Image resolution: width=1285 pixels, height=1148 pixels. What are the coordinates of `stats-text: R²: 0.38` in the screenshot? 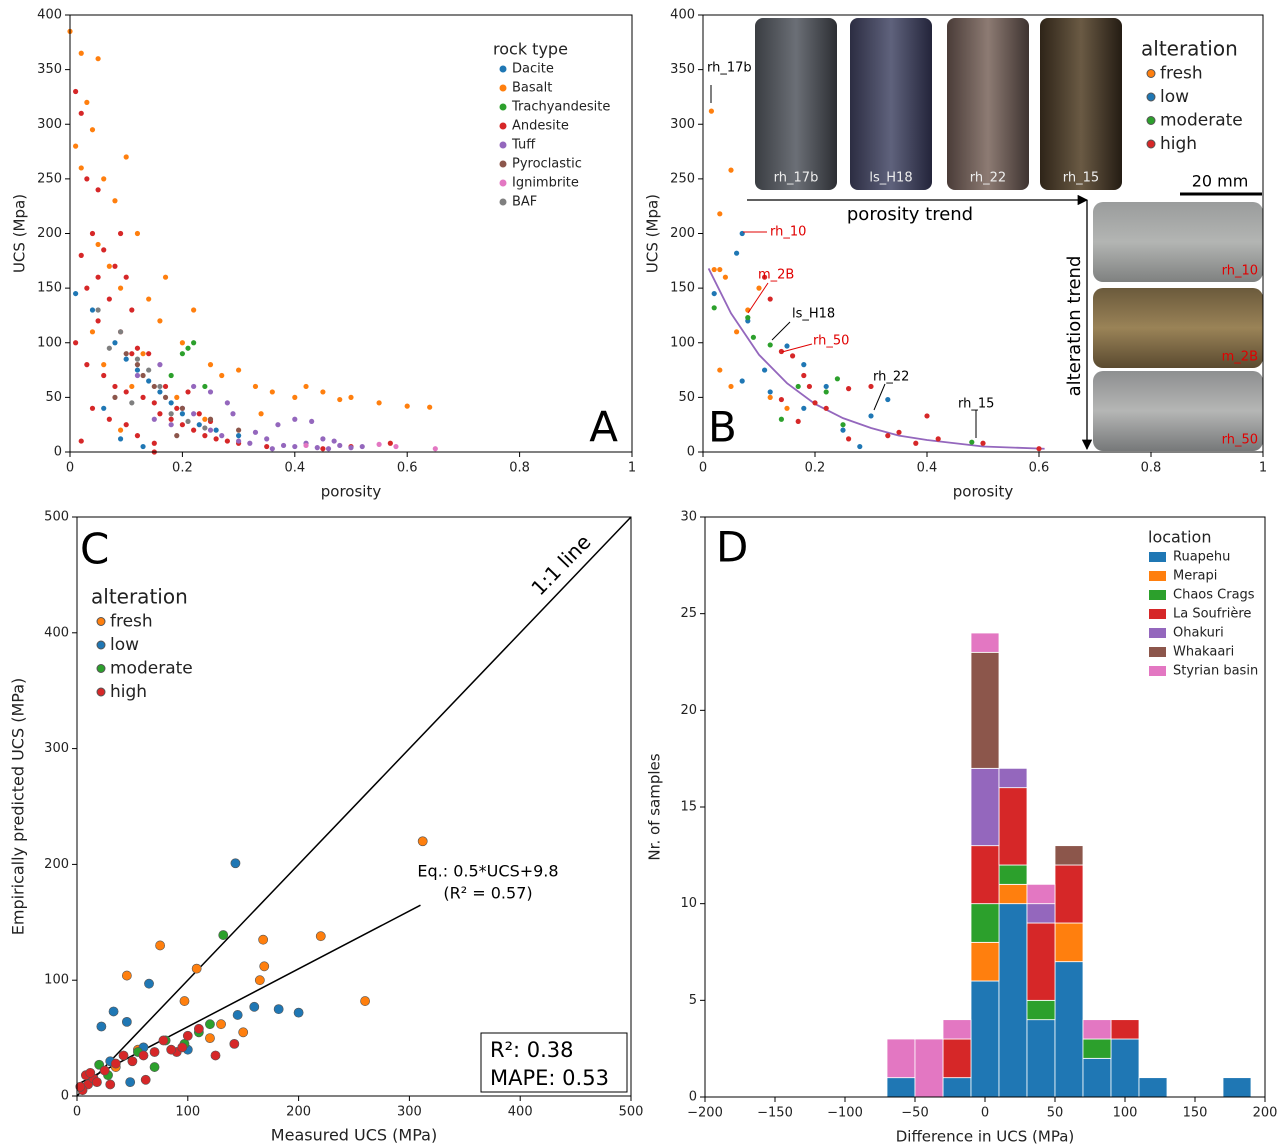 It's located at (532, 1050).